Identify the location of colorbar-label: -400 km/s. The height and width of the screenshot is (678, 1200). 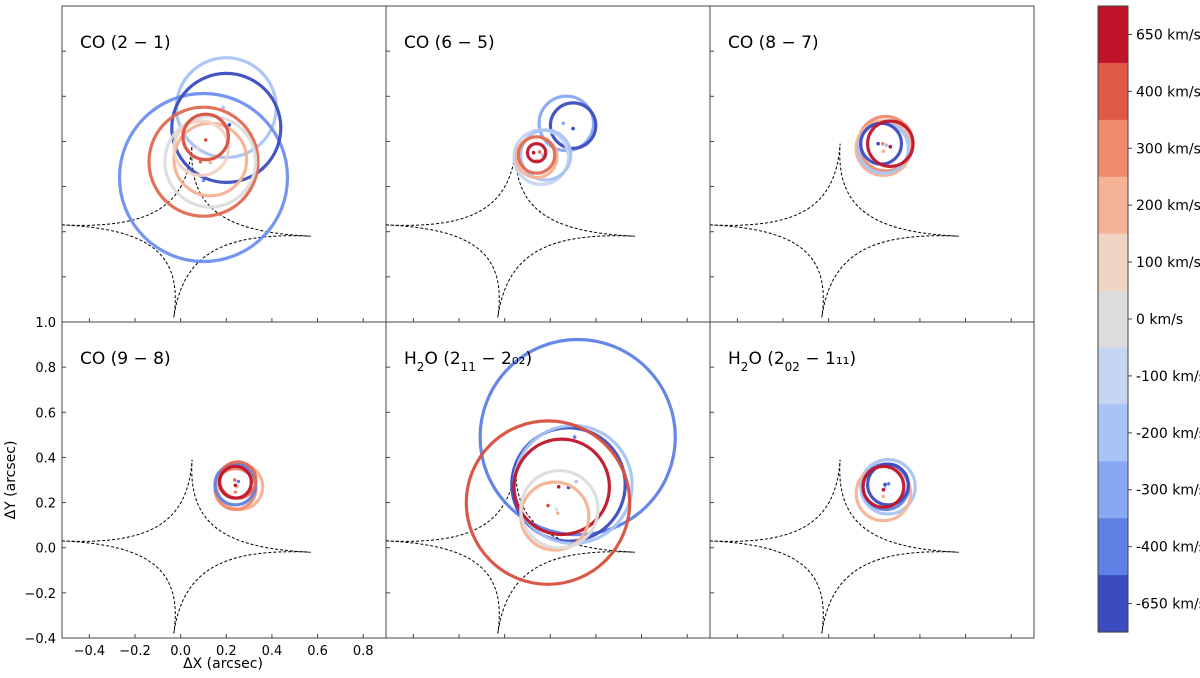
(1168, 548).